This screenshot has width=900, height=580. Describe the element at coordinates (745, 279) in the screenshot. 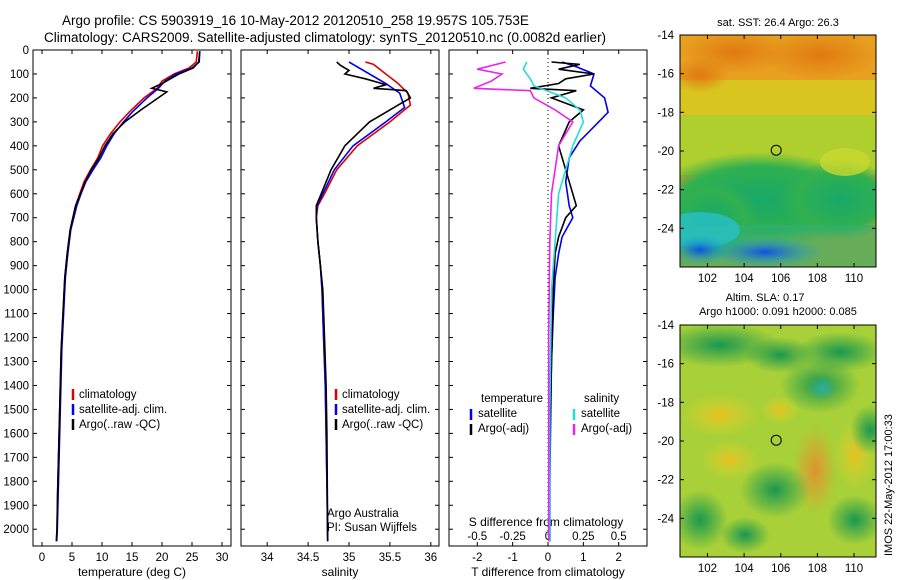

I see `sst-xtick-label: 104` at that location.